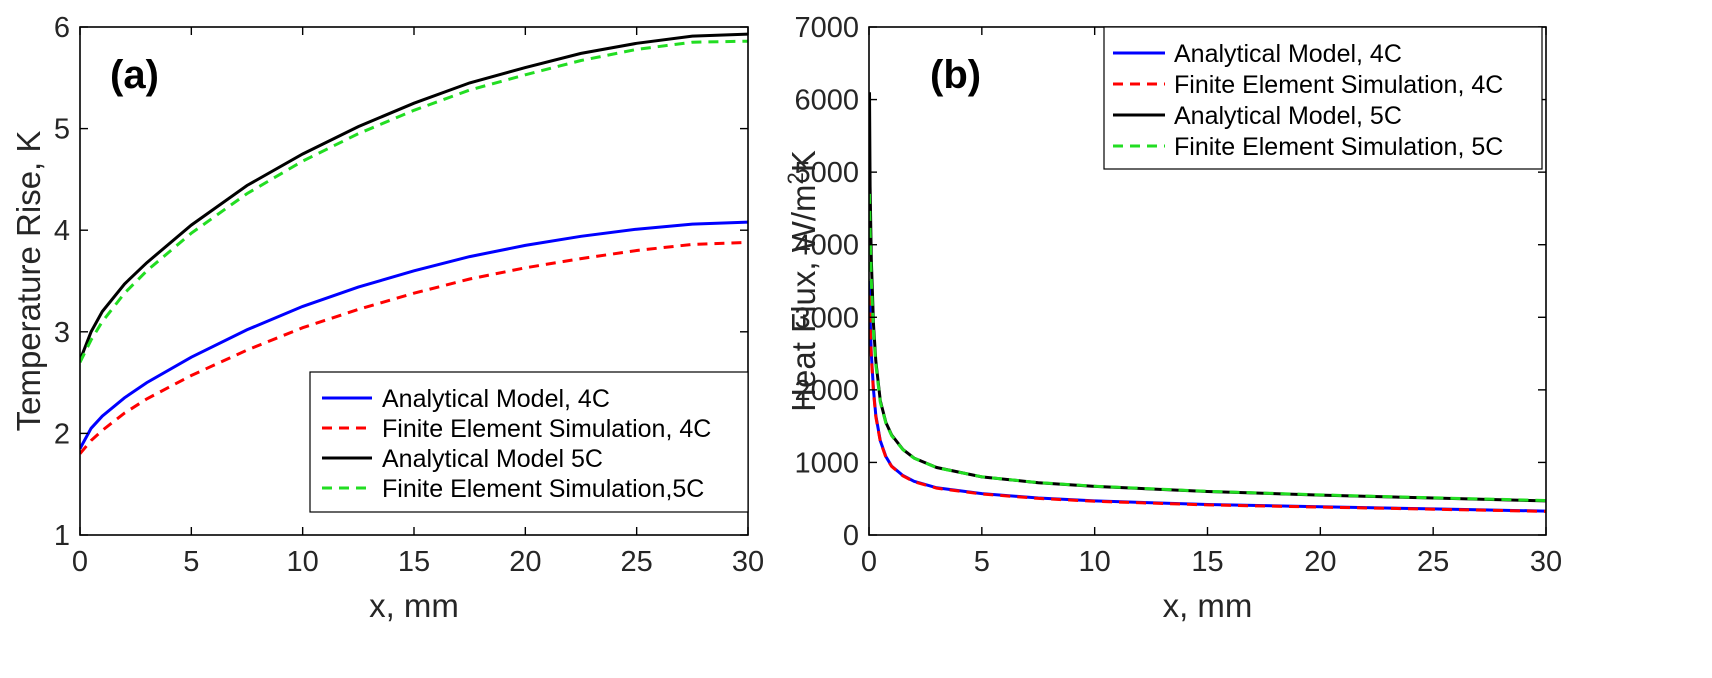 This screenshot has width=1712, height=678. What do you see at coordinates (62, 333) in the screenshot?
I see `y-tick-label: 3` at bounding box center [62, 333].